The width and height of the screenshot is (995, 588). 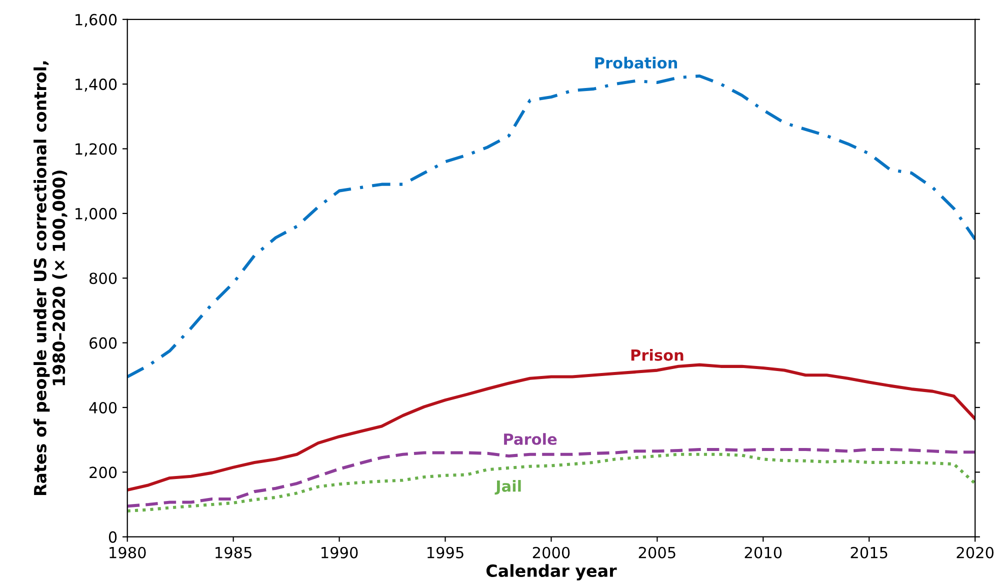 I want to click on series-label: Parole, so click(x=530, y=439).